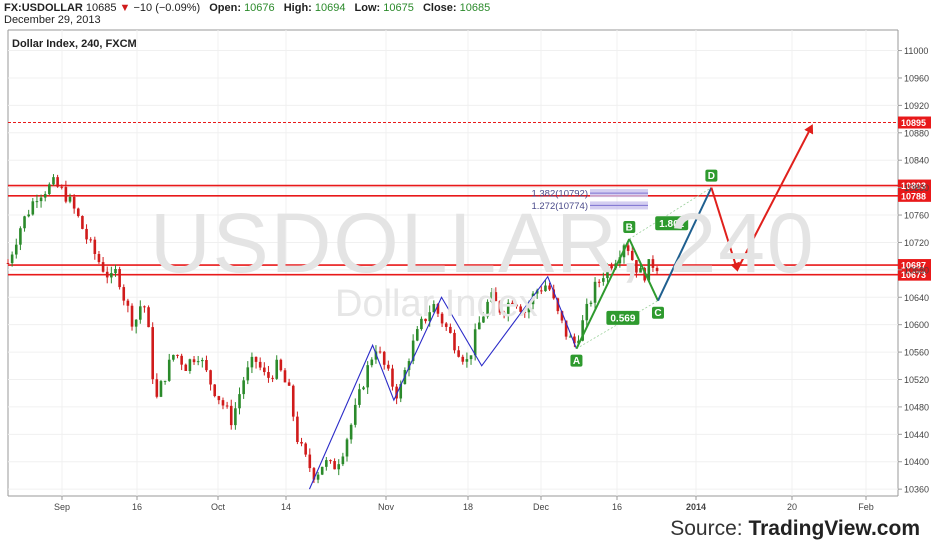  I want to click on bd-retrace-line, so click(670, 213).